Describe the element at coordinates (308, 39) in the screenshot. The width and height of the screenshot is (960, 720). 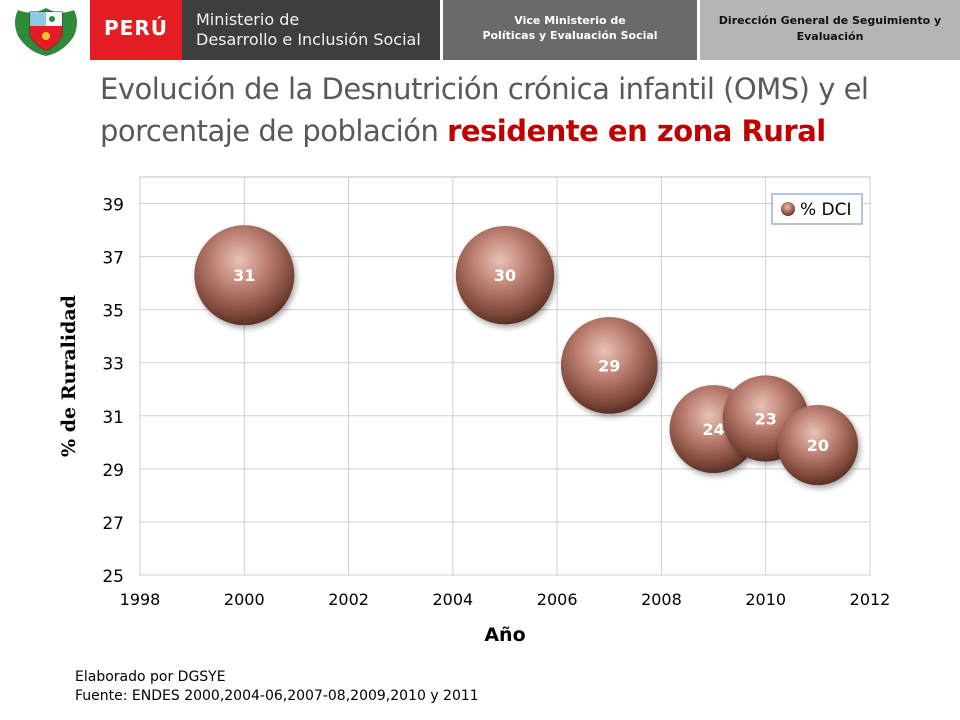
I see `ministry-line-2: Desarrollo e Inclusión Social` at that location.